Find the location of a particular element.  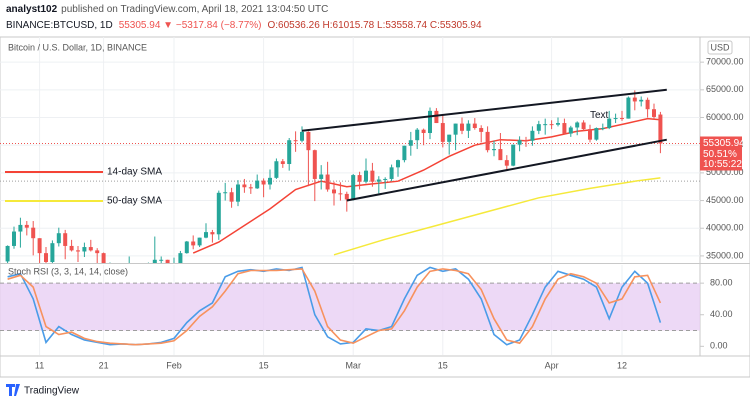

trendline is located at coordinates (506, 170).